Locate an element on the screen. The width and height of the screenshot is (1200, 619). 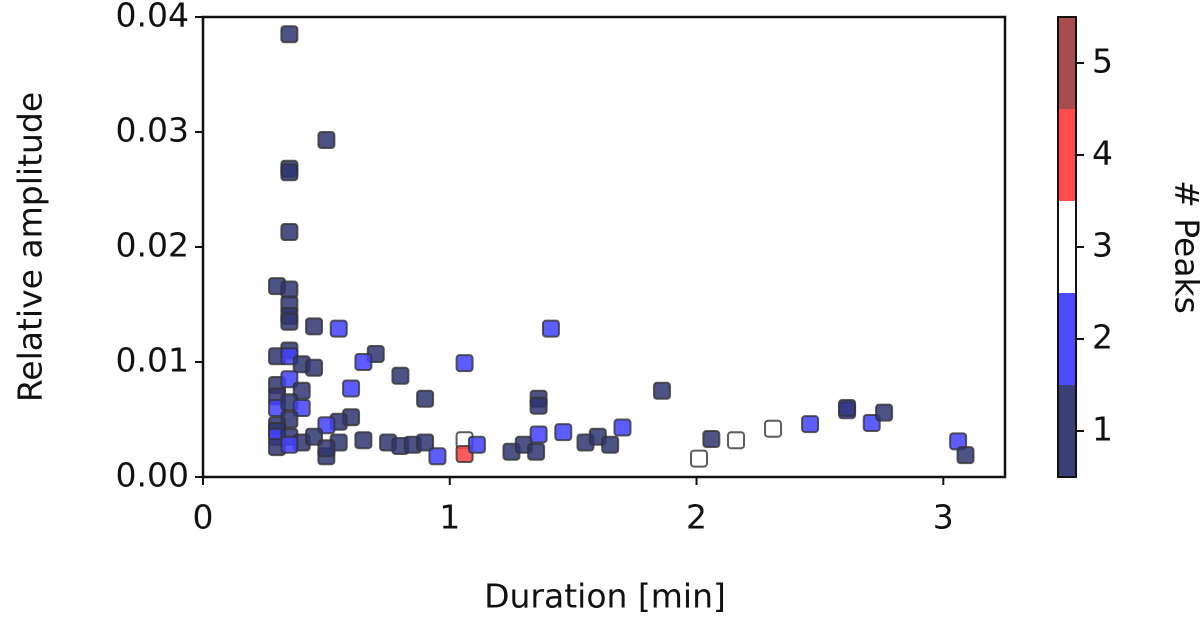
colorbar-tick-label: 2 is located at coordinates (1102, 337).